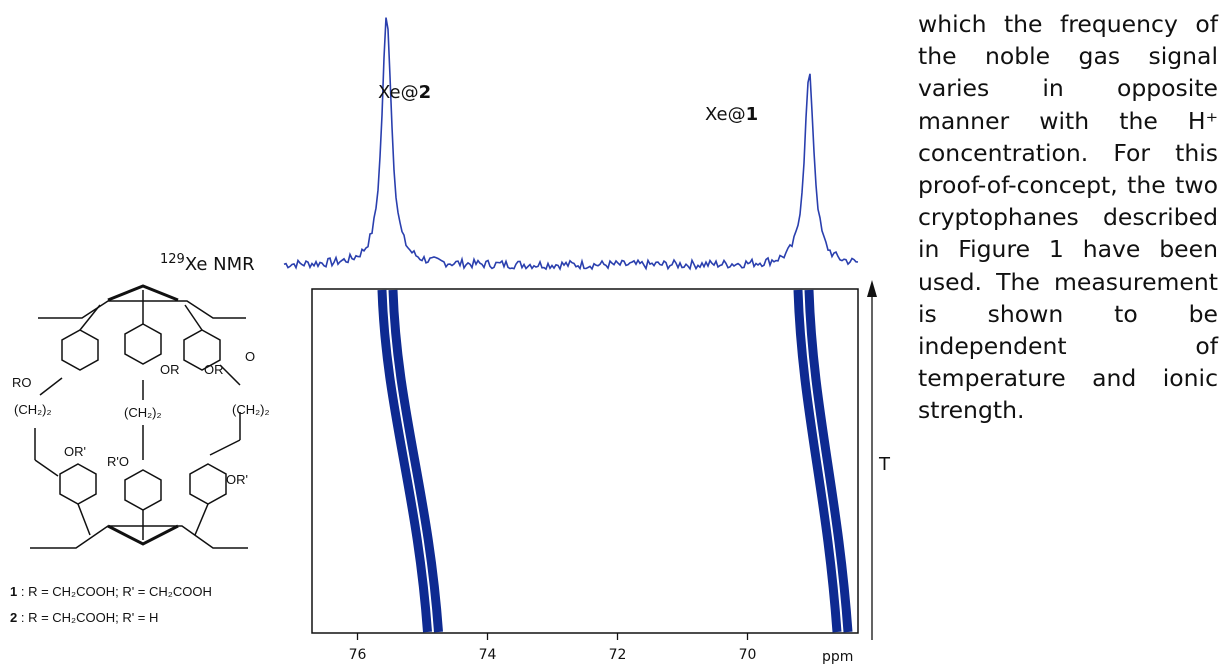 The height and width of the screenshot is (666, 1228). I want to click on ro-label: RO, so click(22, 382).